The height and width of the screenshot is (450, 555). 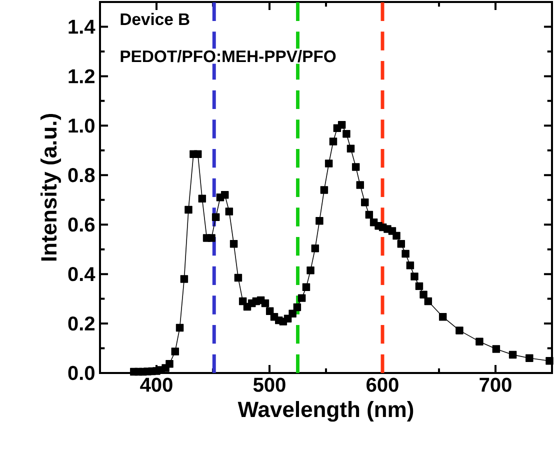 I want to click on y-tick-label: 0.6, so click(x=81, y=225).